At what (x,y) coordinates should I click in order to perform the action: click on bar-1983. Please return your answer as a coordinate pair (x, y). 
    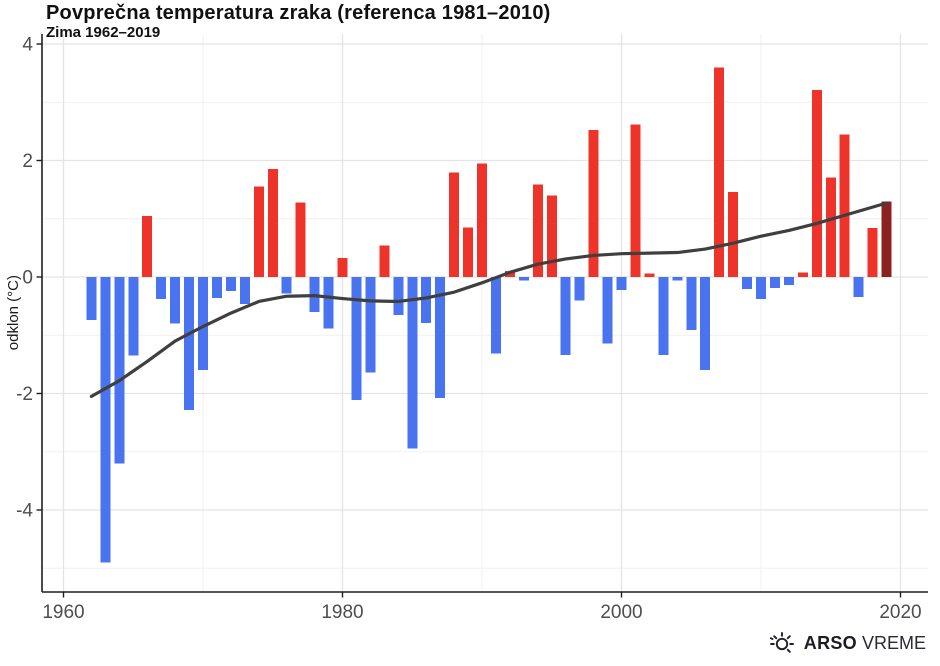
    Looking at the image, I should click on (384, 261).